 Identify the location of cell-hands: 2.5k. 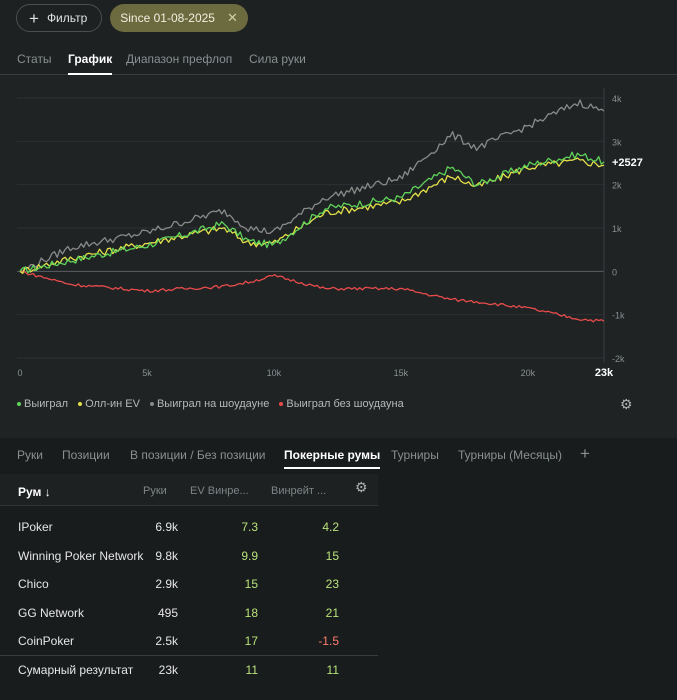
(166, 641).